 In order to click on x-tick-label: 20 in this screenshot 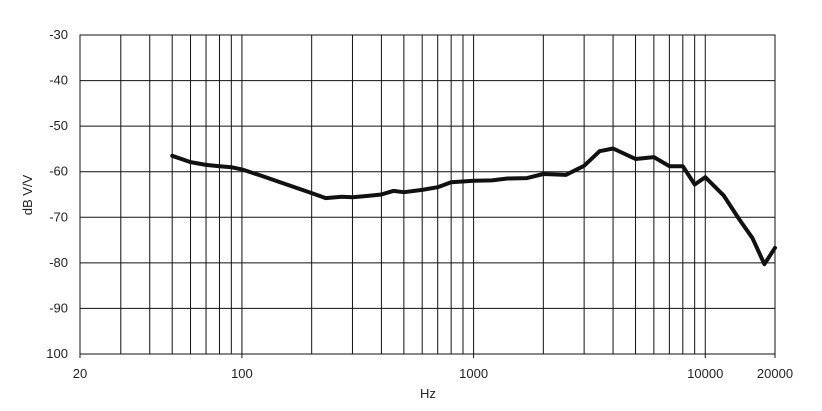, I will do `click(80, 373)`.